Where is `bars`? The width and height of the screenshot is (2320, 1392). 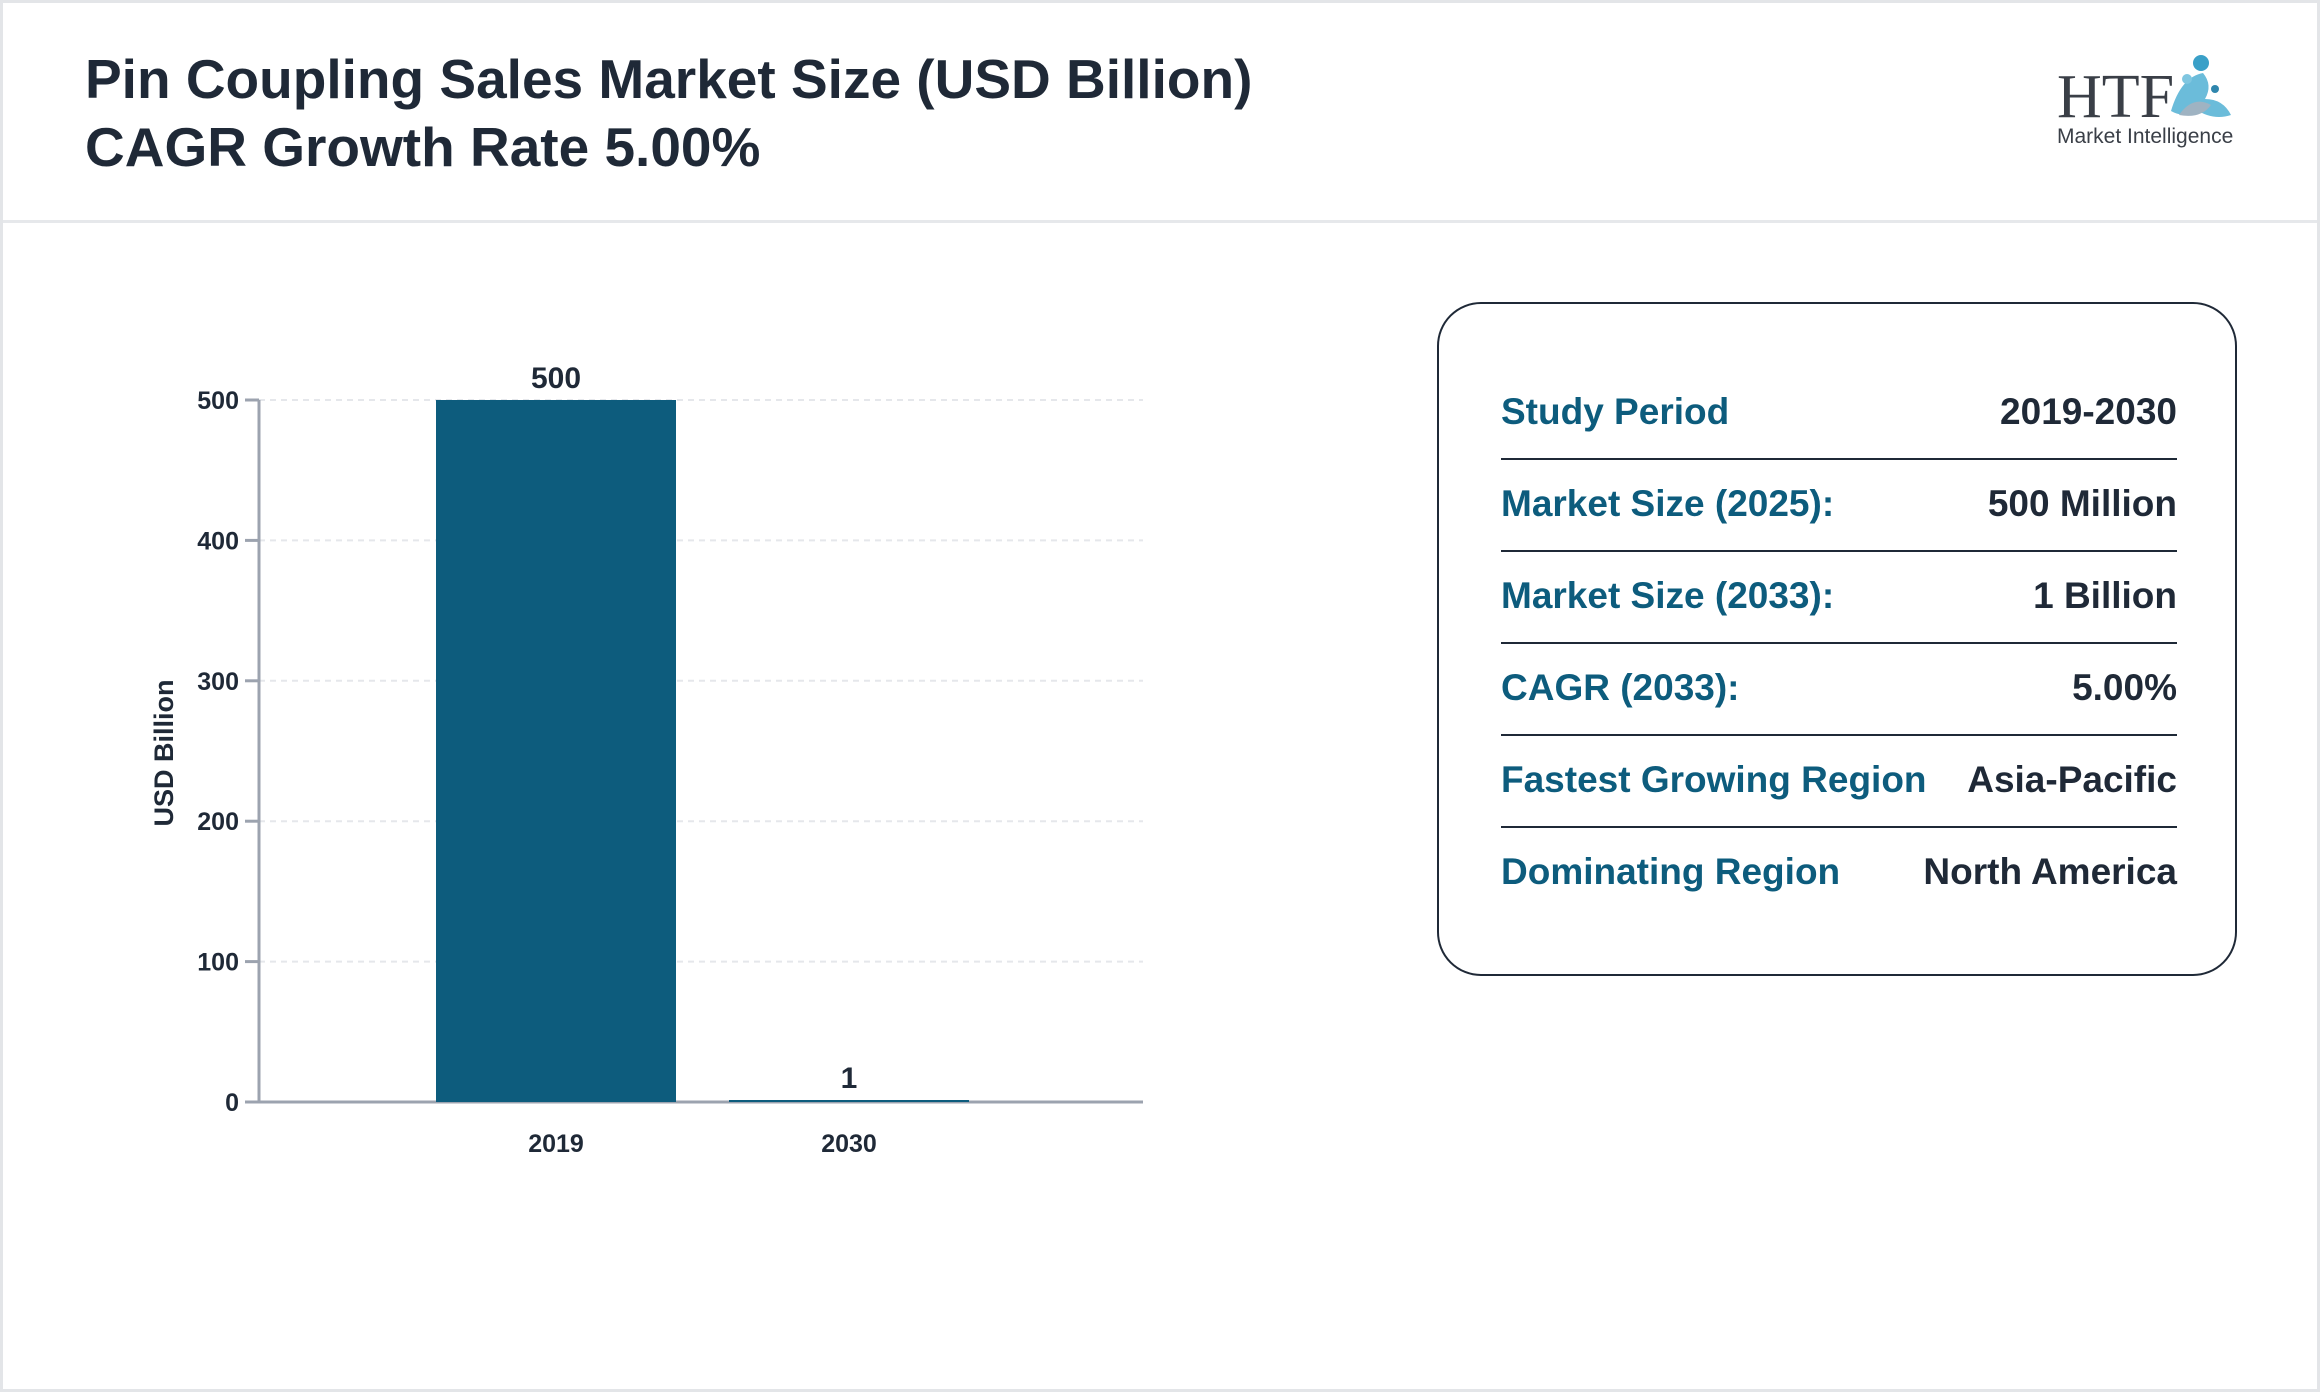
bars is located at coordinates (702, 751).